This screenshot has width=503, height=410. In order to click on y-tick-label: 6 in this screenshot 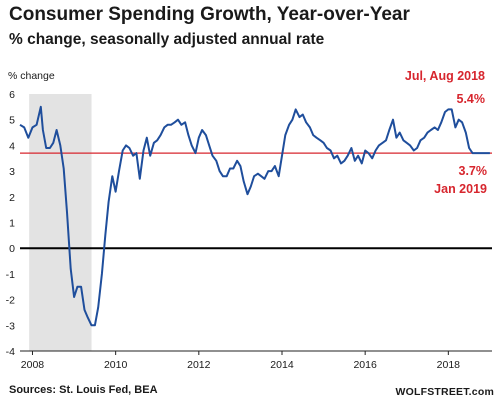, I will do `click(12, 95)`.